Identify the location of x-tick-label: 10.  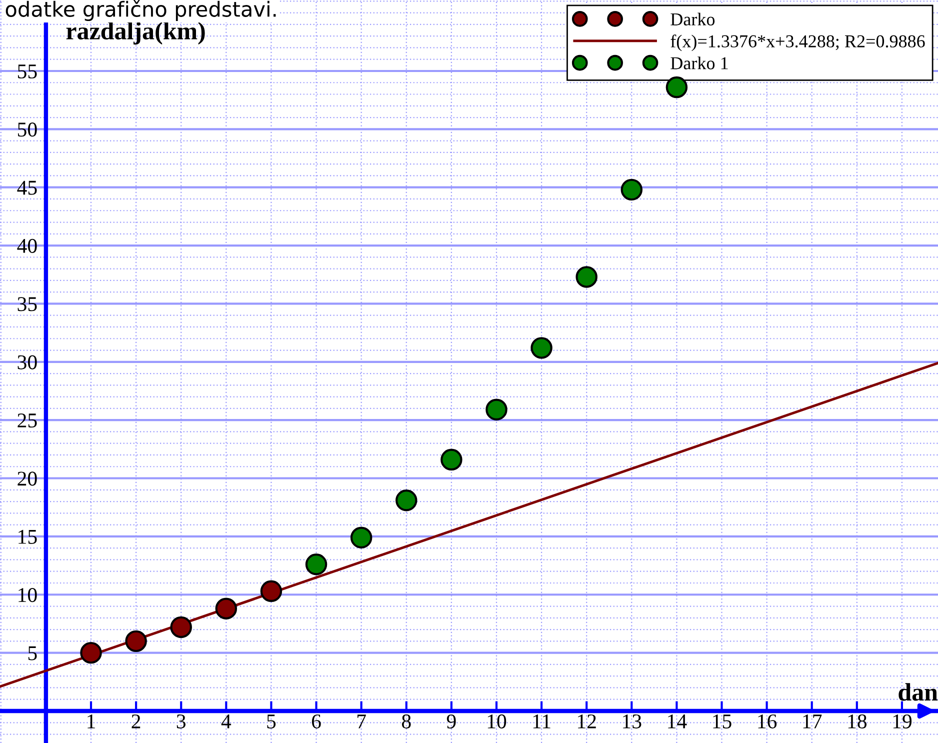
(497, 721).